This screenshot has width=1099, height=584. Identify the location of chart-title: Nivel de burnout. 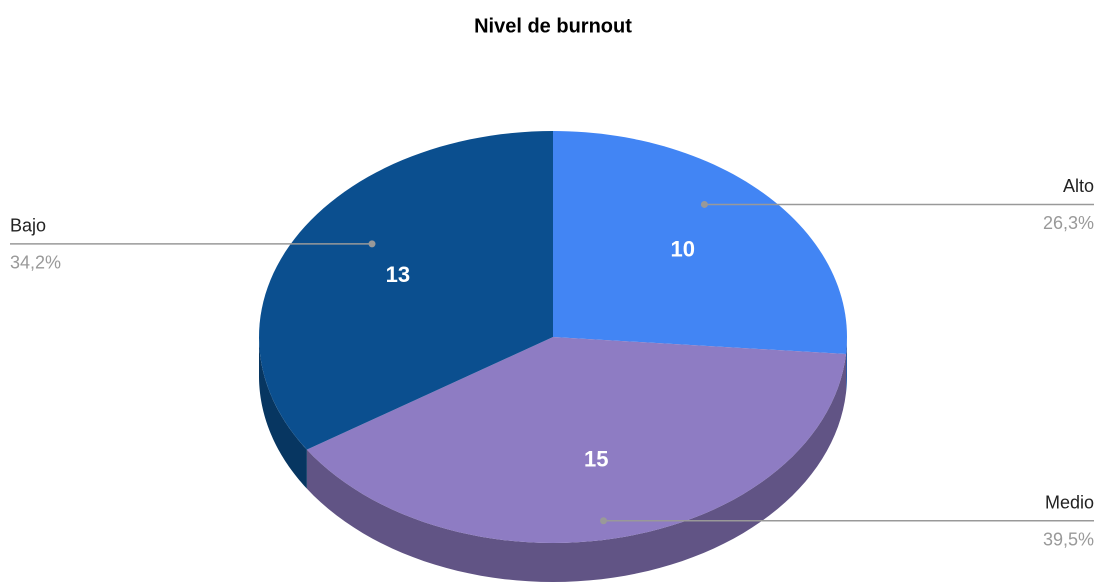
(553, 26).